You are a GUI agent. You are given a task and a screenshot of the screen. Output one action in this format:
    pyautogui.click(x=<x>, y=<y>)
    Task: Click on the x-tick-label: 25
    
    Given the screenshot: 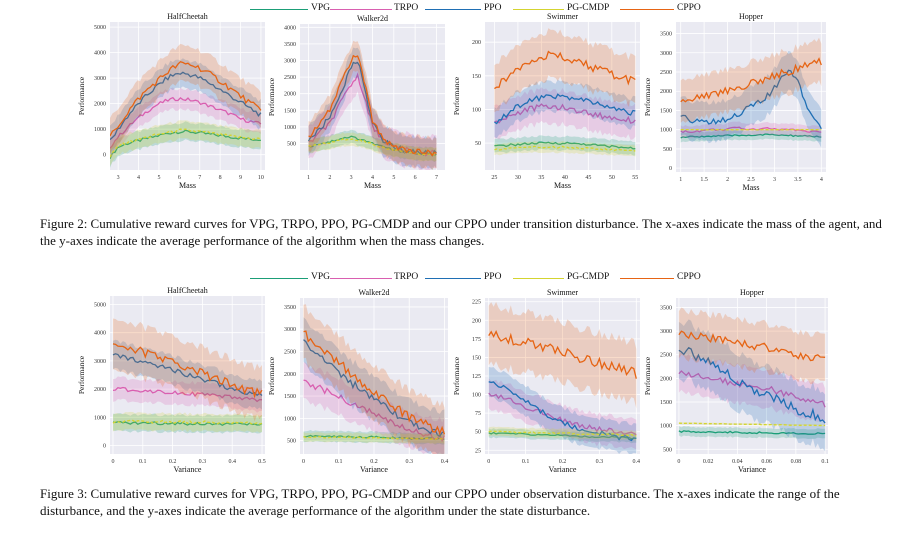 What is the action you would take?
    pyautogui.click(x=494, y=178)
    